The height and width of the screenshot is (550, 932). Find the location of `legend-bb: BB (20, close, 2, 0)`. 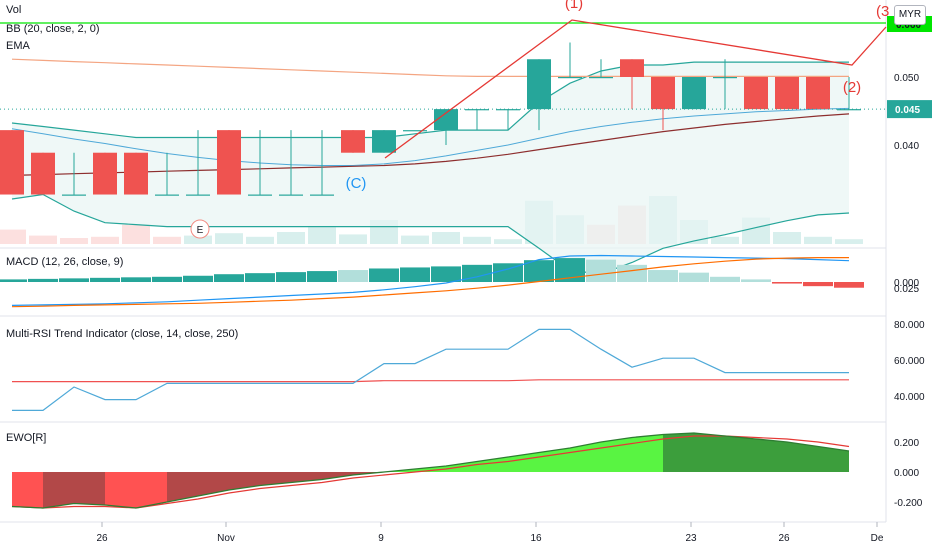

legend-bb: BB (20, close, 2, 0) is located at coordinates (53, 29).